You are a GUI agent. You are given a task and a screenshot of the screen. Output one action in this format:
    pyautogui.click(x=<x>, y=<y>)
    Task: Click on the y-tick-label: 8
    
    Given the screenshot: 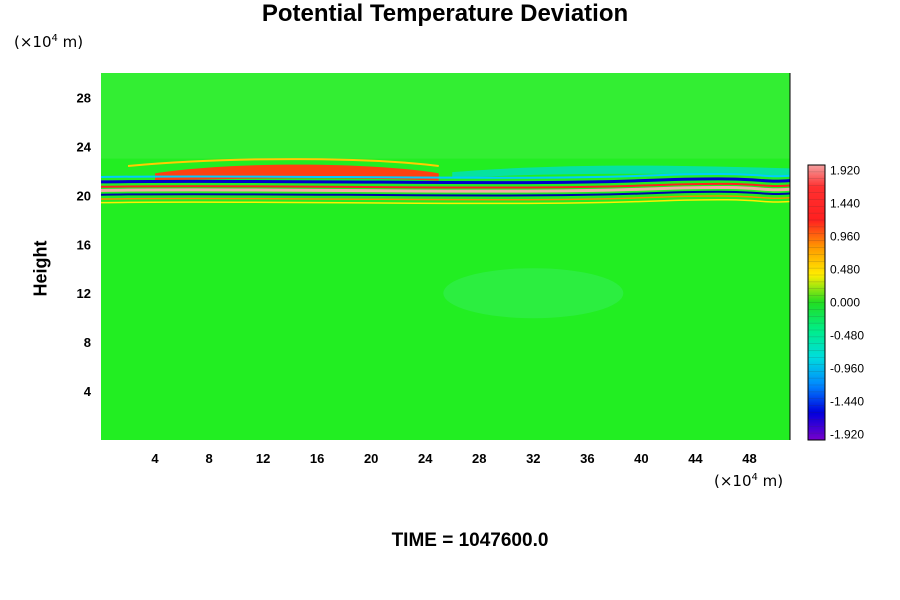 What is the action you would take?
    pyautogui.click(x=87, y=342)
    